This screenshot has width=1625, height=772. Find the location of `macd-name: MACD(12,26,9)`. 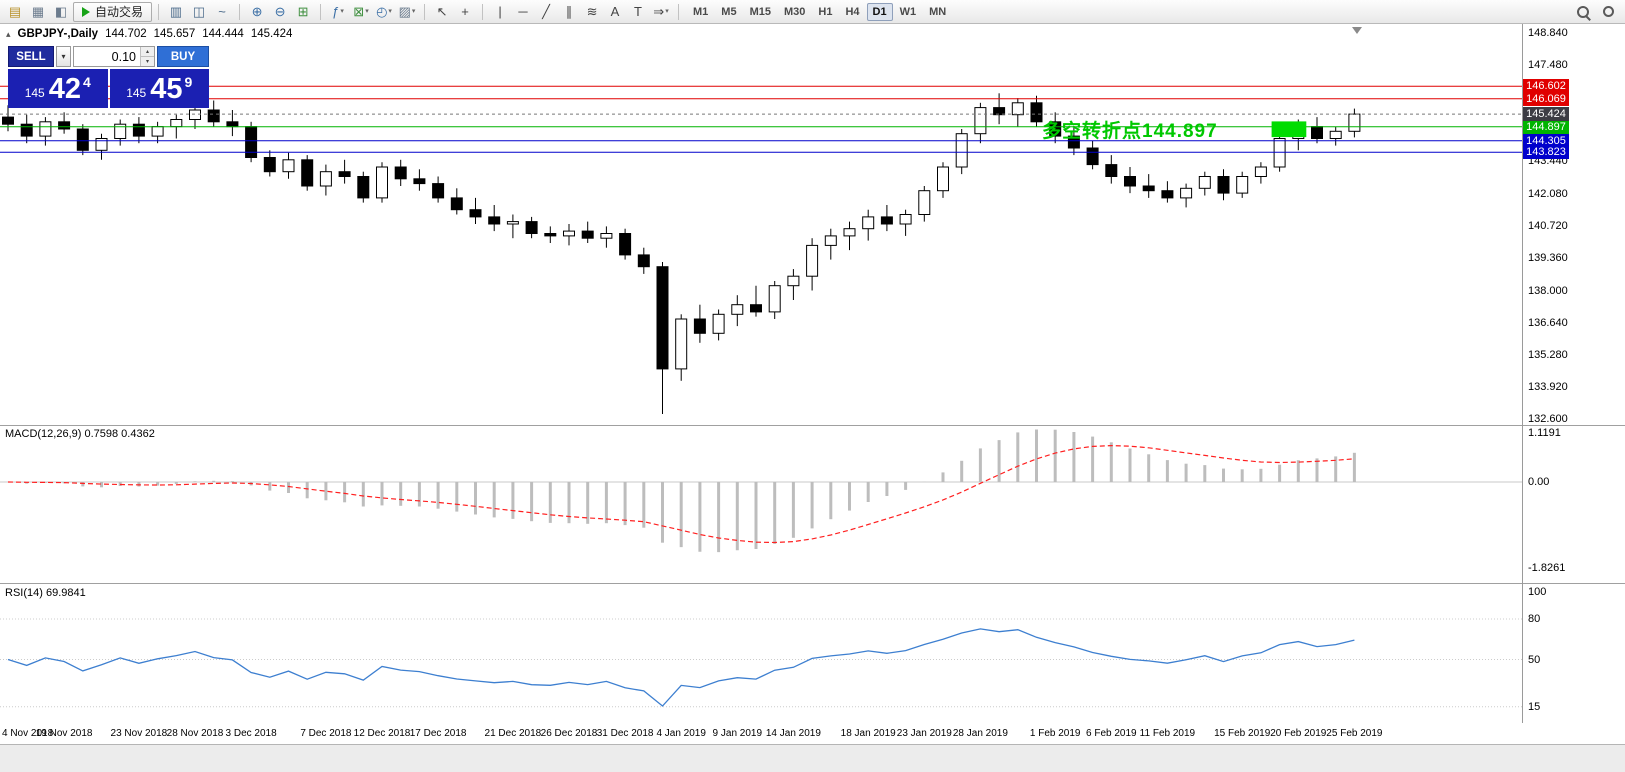

macd-name: MACD(12,26,9) is located at coordinates (43, 434).